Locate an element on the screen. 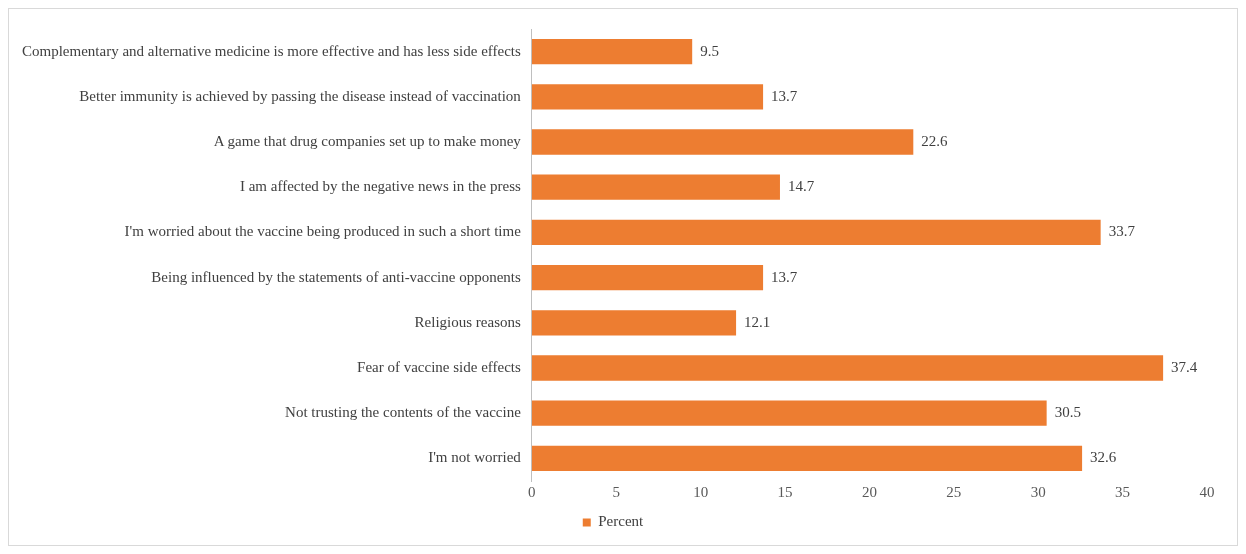 This screenshot has width=1246, height=554. data-label: 14.7 is located at coordinates (801, 186).